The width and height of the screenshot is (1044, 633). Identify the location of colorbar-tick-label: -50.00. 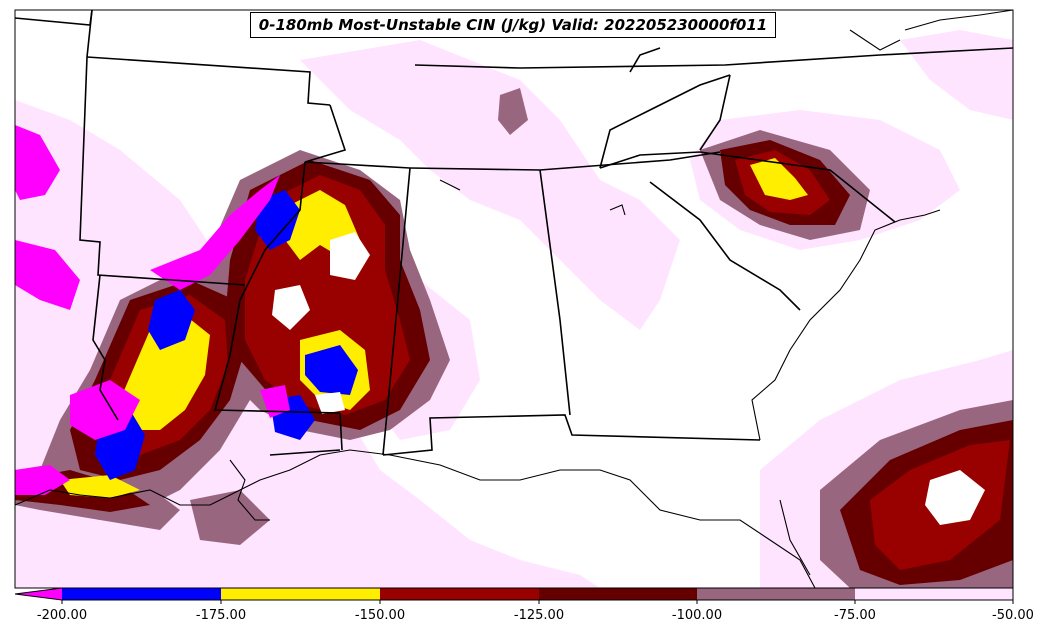
(1013, 615).